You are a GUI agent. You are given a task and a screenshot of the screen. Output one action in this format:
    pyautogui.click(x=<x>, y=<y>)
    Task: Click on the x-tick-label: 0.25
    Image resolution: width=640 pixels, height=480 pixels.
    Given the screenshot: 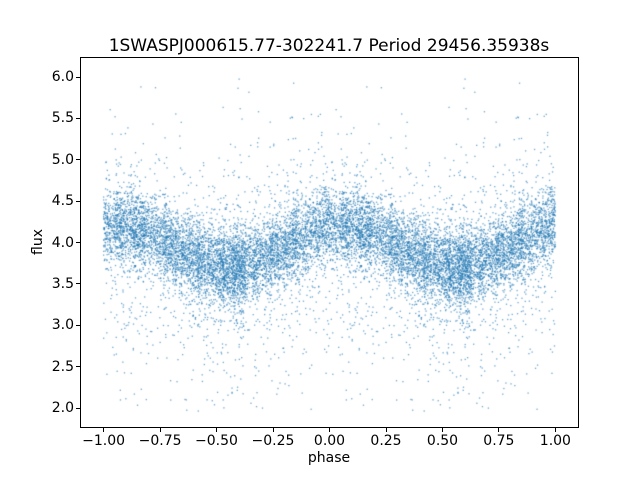 What is the action you would take?
    pyautogui.click(x=386, y=441)
    